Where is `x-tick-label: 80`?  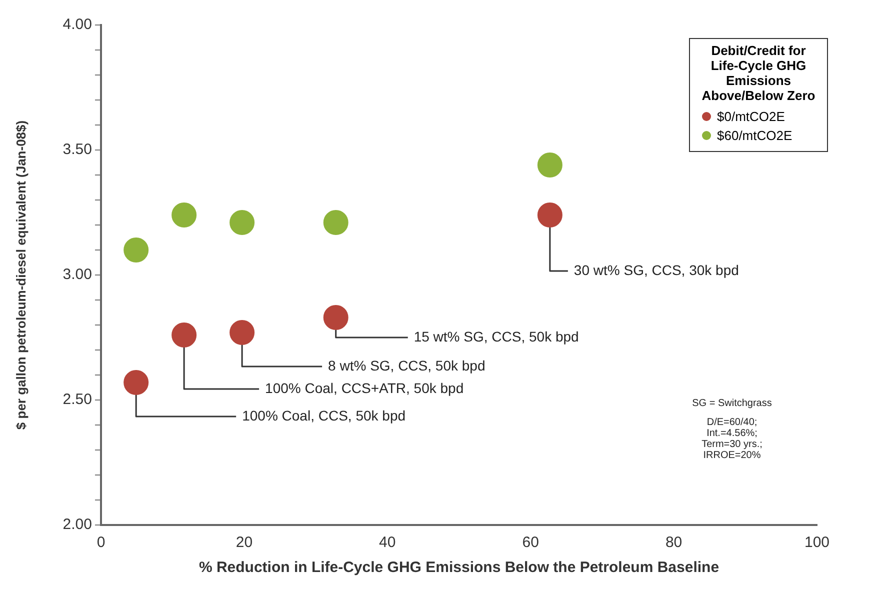
x-tick-label: 80 is located at coordinates (673, 543).